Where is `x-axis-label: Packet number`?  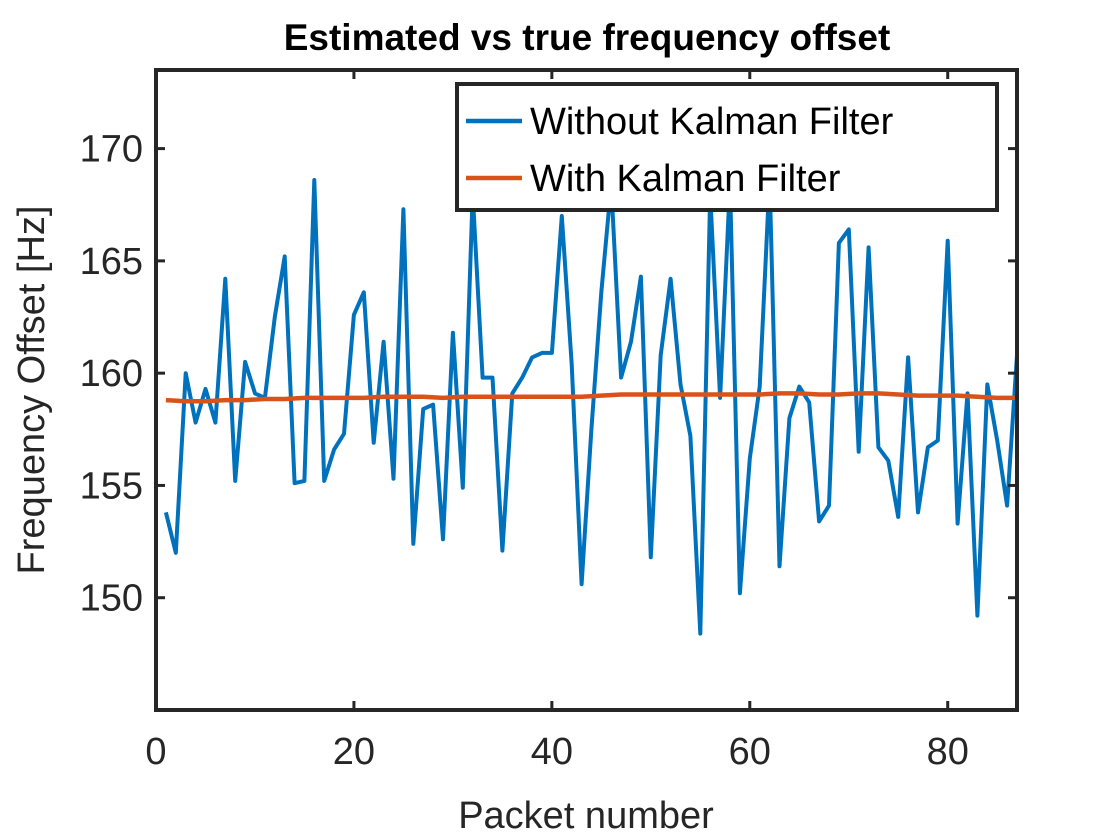
x-axis-label: Packet number is located at coordinates (586, 816).